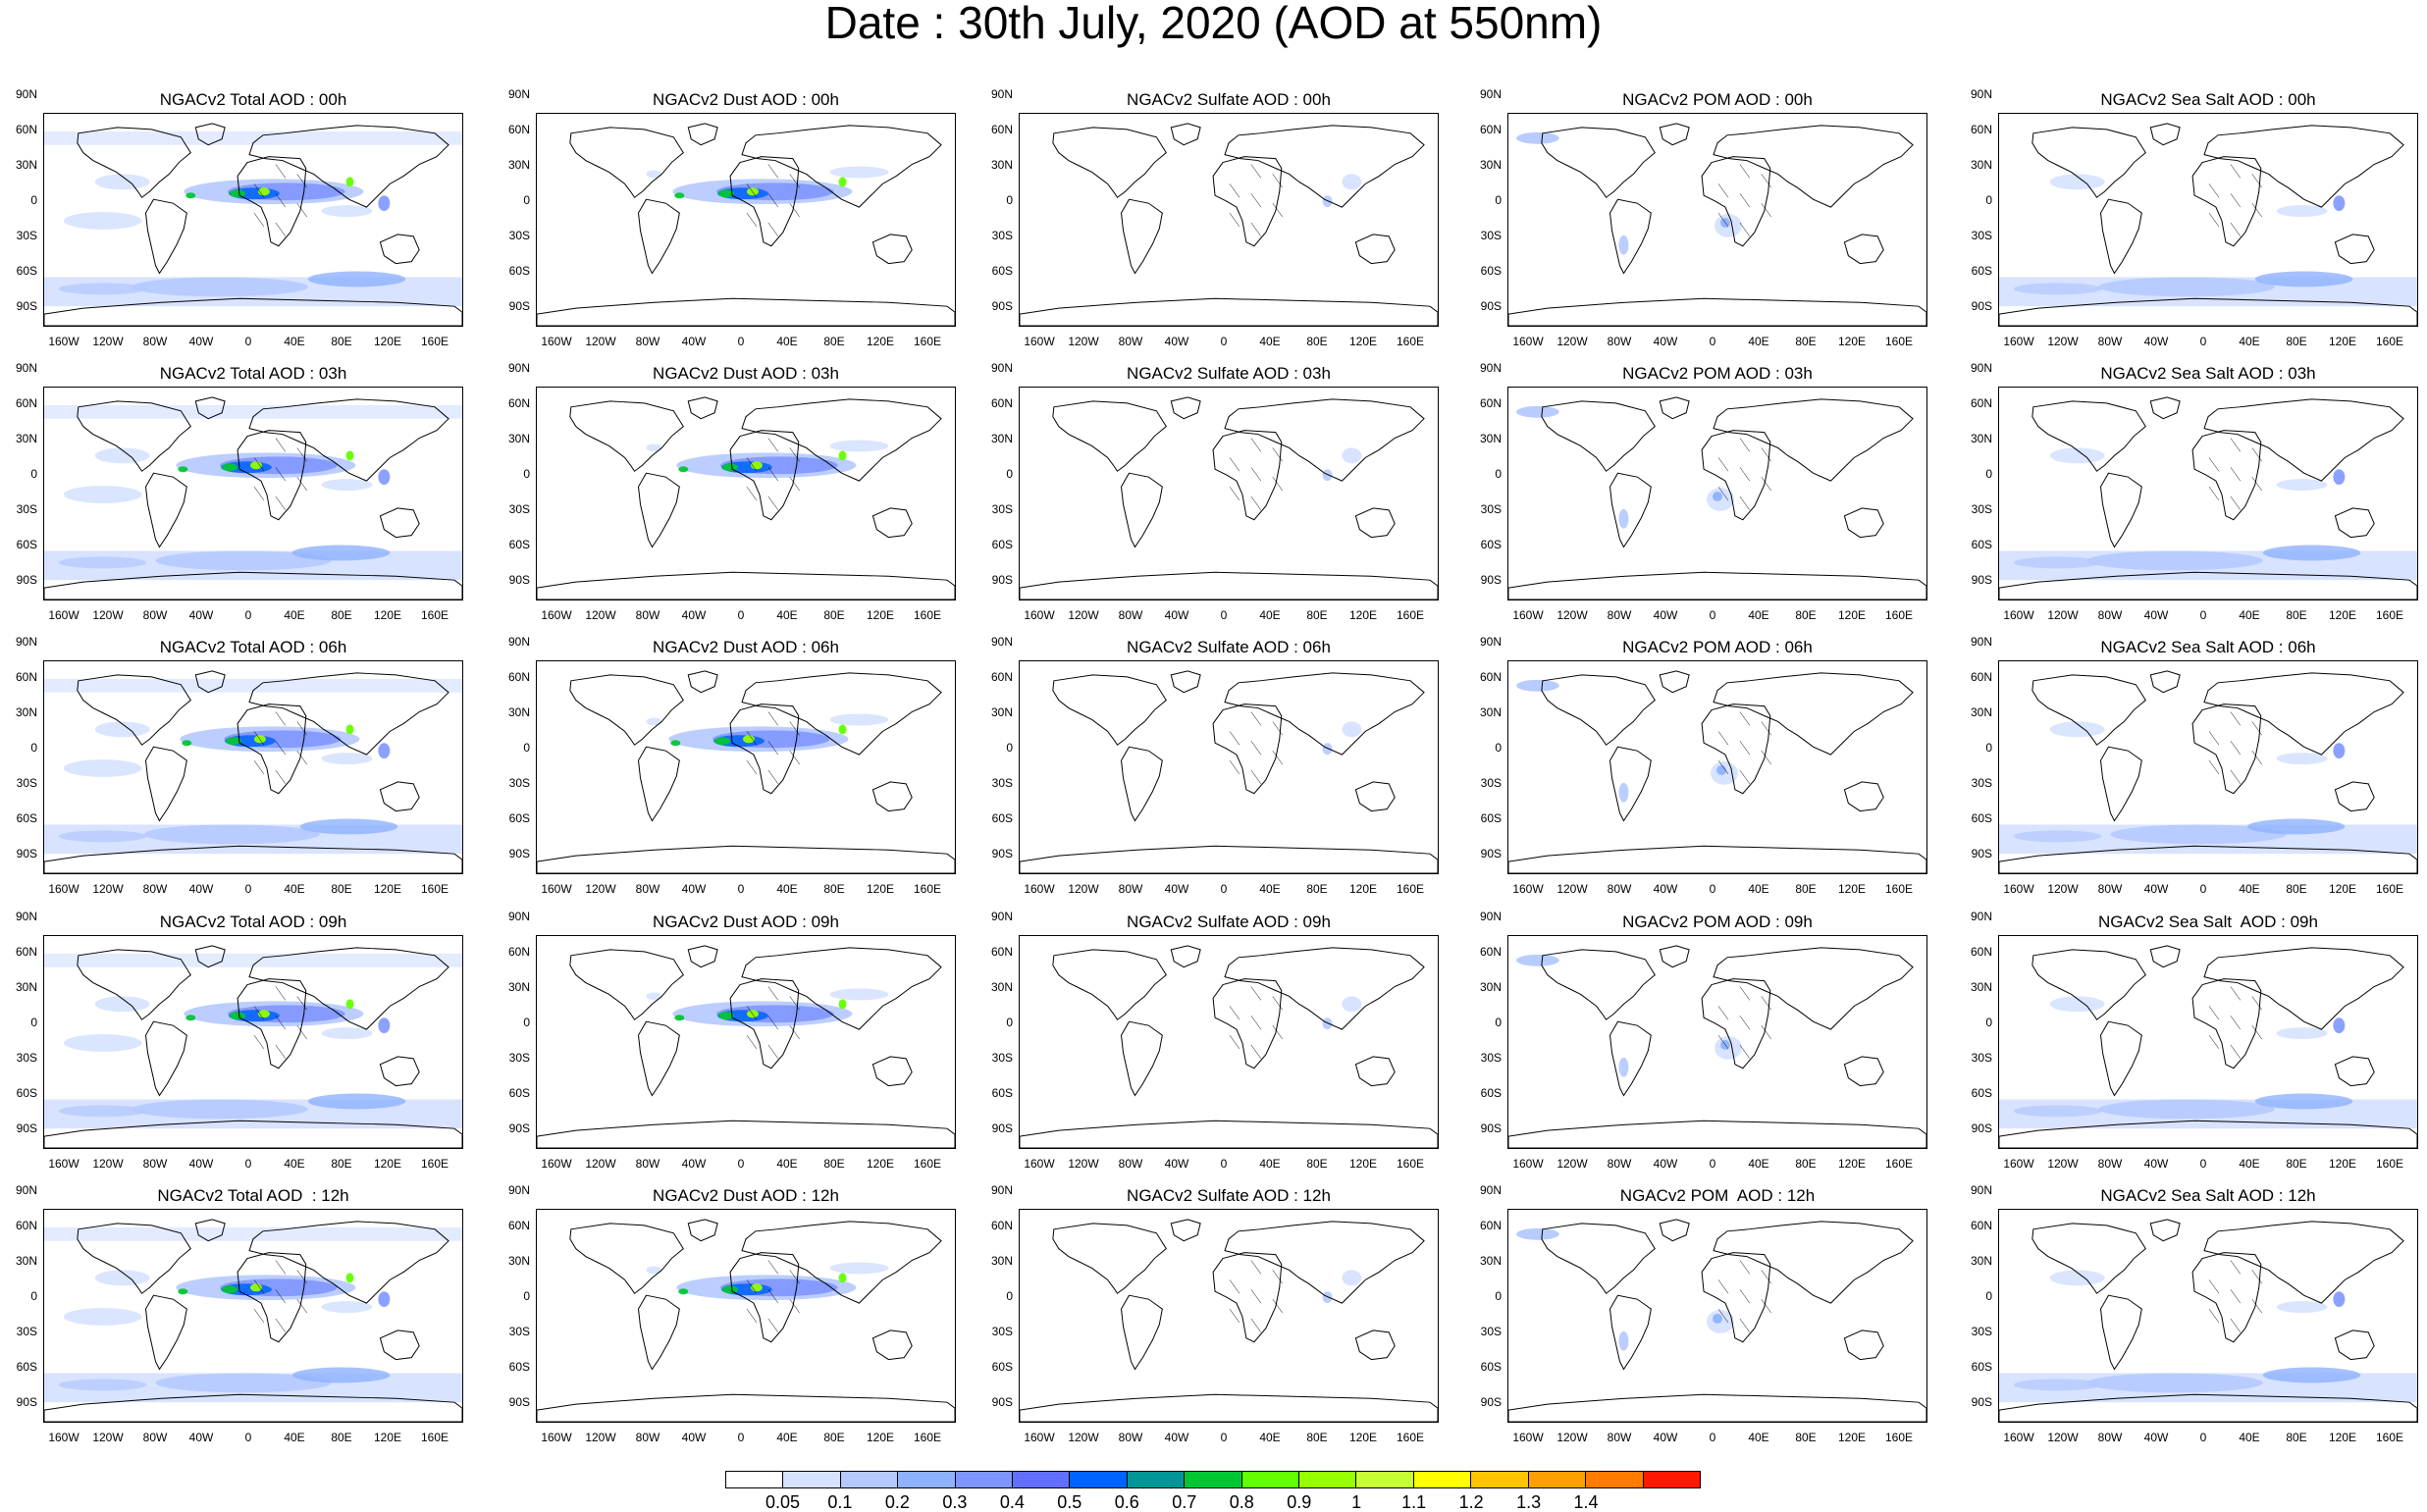  What do you see at coordinates (1899, 889) in the screenshot?
I see `lon-tick-label: 160E` at bounding box center [1899, 889].